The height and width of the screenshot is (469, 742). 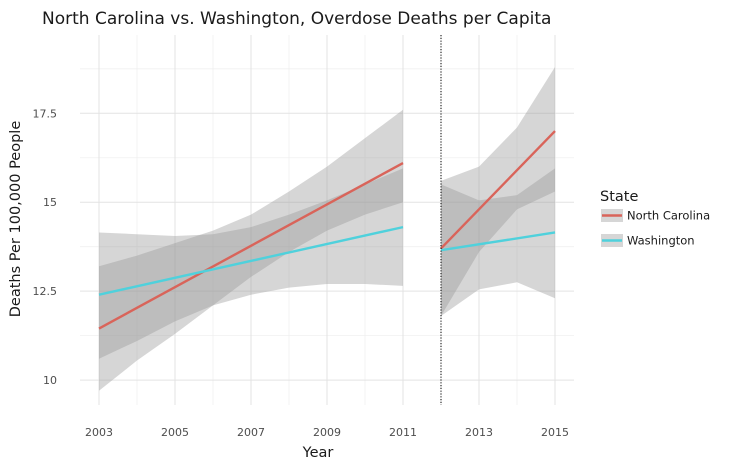 What do you see at coordinates (251, 432) in the screenshot?
I see `x-tick-label: 2007` at bounding box center [251, 432].